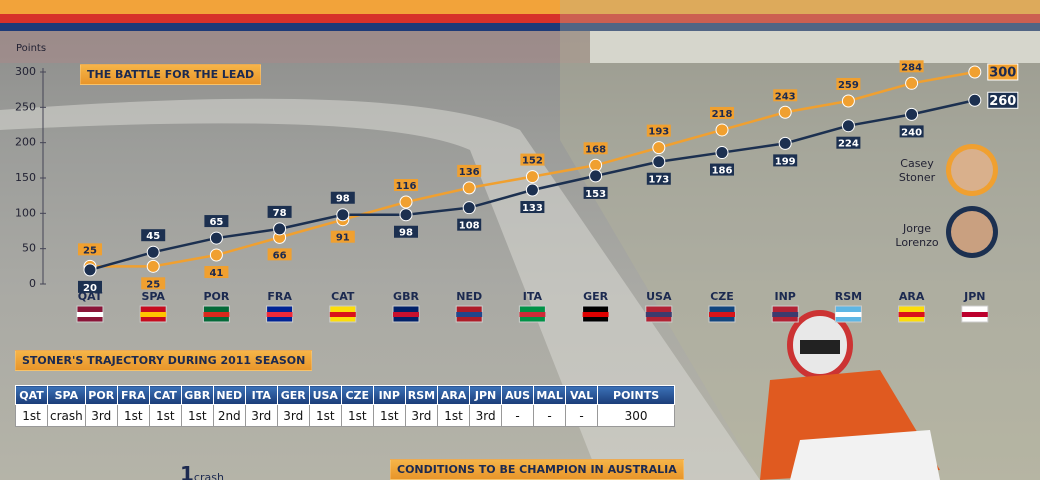 This screenshot has width=1040, height=480. Describe the element at coordinates (406, 186) in the screenshot. I see `data-label: 116` at that location.